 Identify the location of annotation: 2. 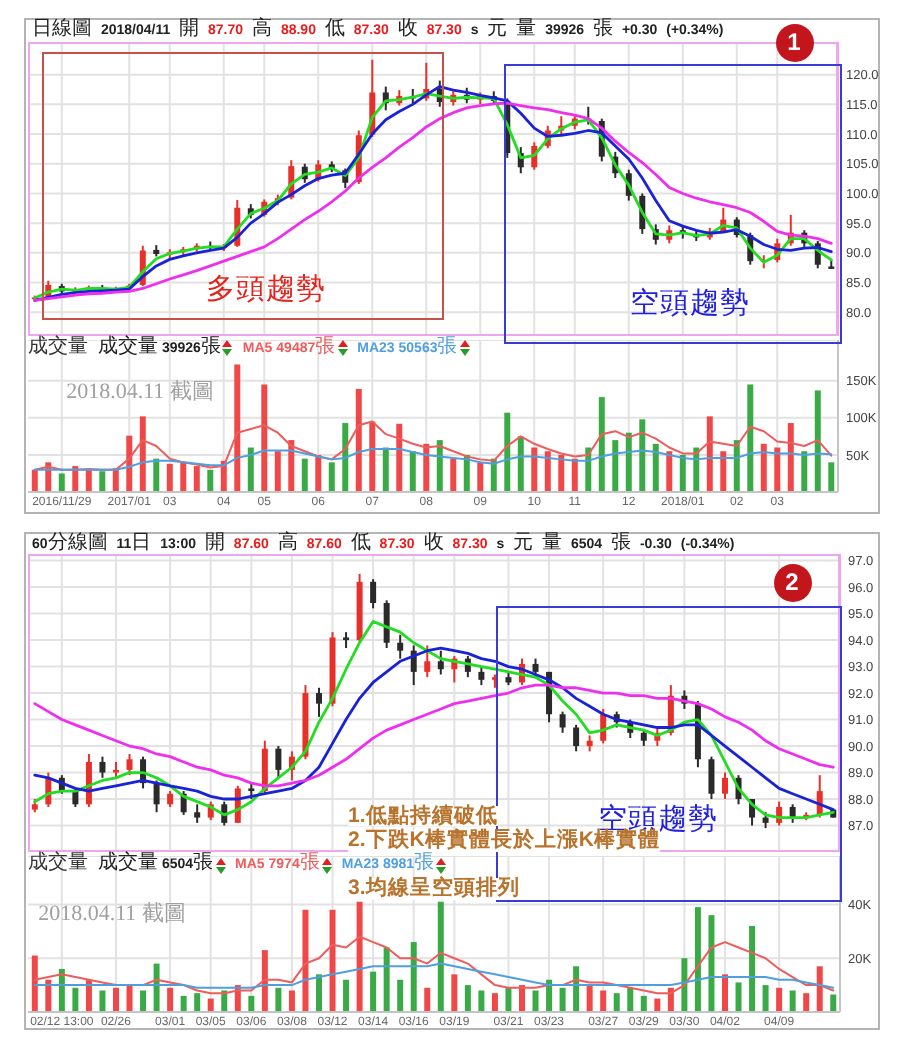
(792, 582).